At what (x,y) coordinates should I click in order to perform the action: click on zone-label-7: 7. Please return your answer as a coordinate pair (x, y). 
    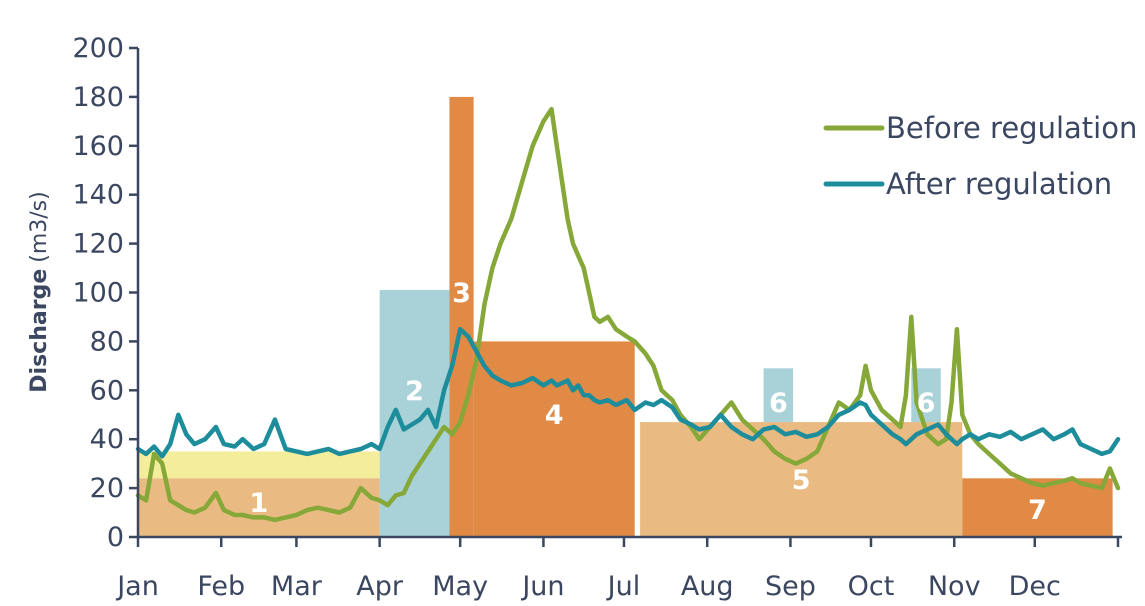
    Looking at the image, I should click on (1037, 510).